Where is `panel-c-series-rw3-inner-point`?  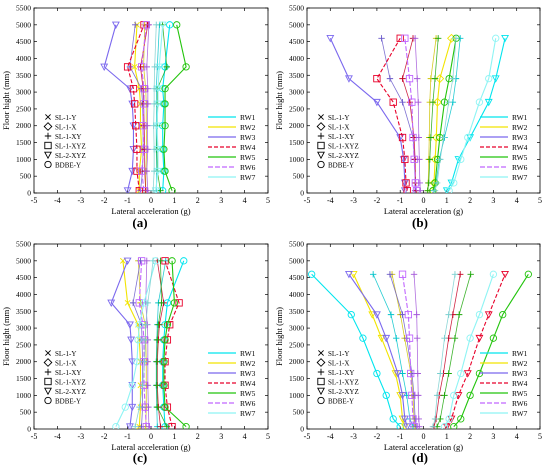
panel-c-series-rw3-inner-point is located at coordinates (133, 303).